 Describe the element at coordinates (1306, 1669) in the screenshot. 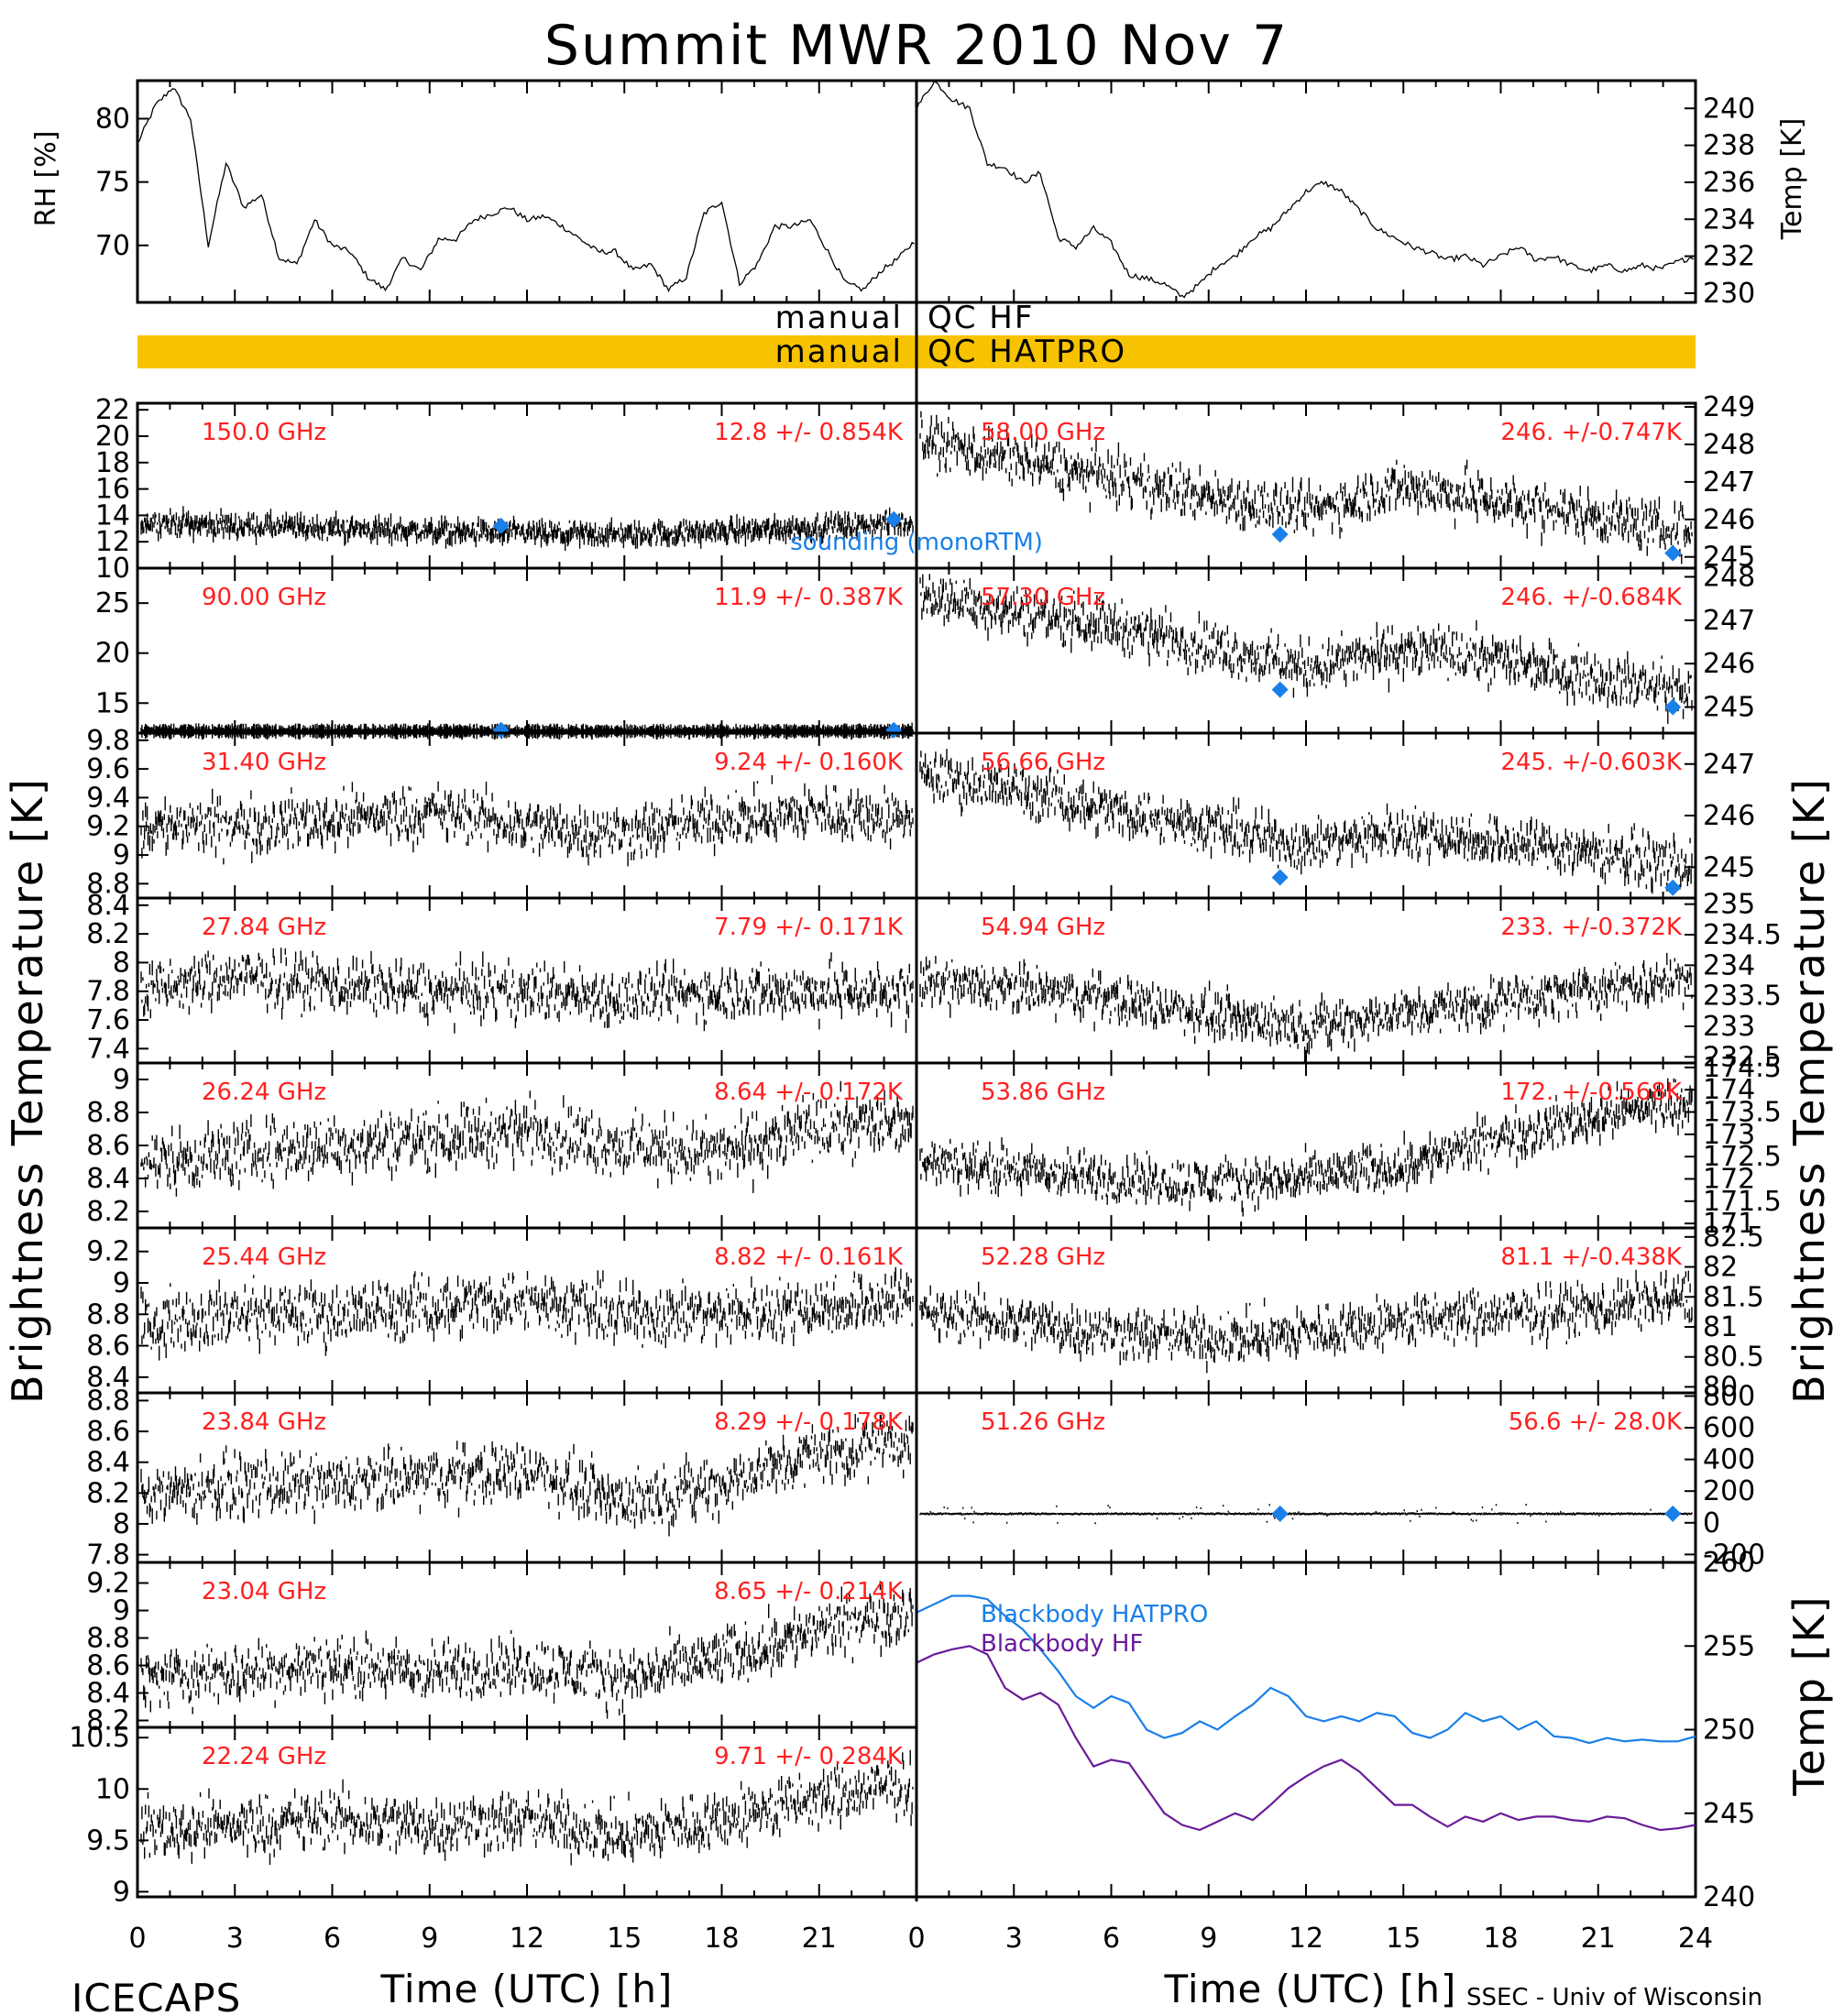

I see `series-line-blackbody-hatpro` at that location.